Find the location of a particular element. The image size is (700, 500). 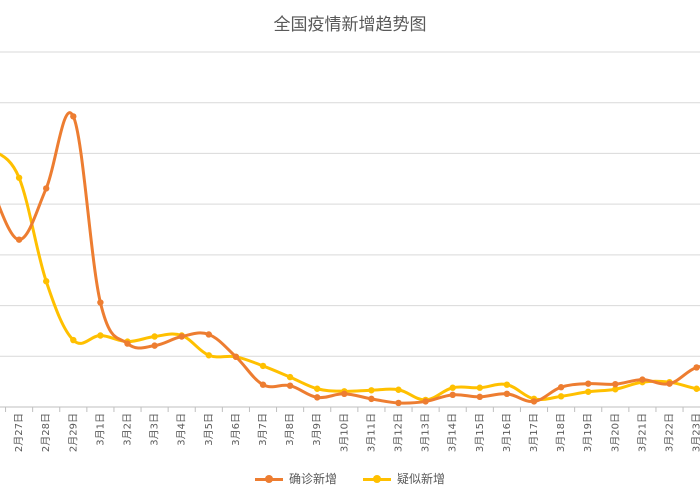

legend-label-suspected: 疑似新增 is located at coordinates (421, 479).